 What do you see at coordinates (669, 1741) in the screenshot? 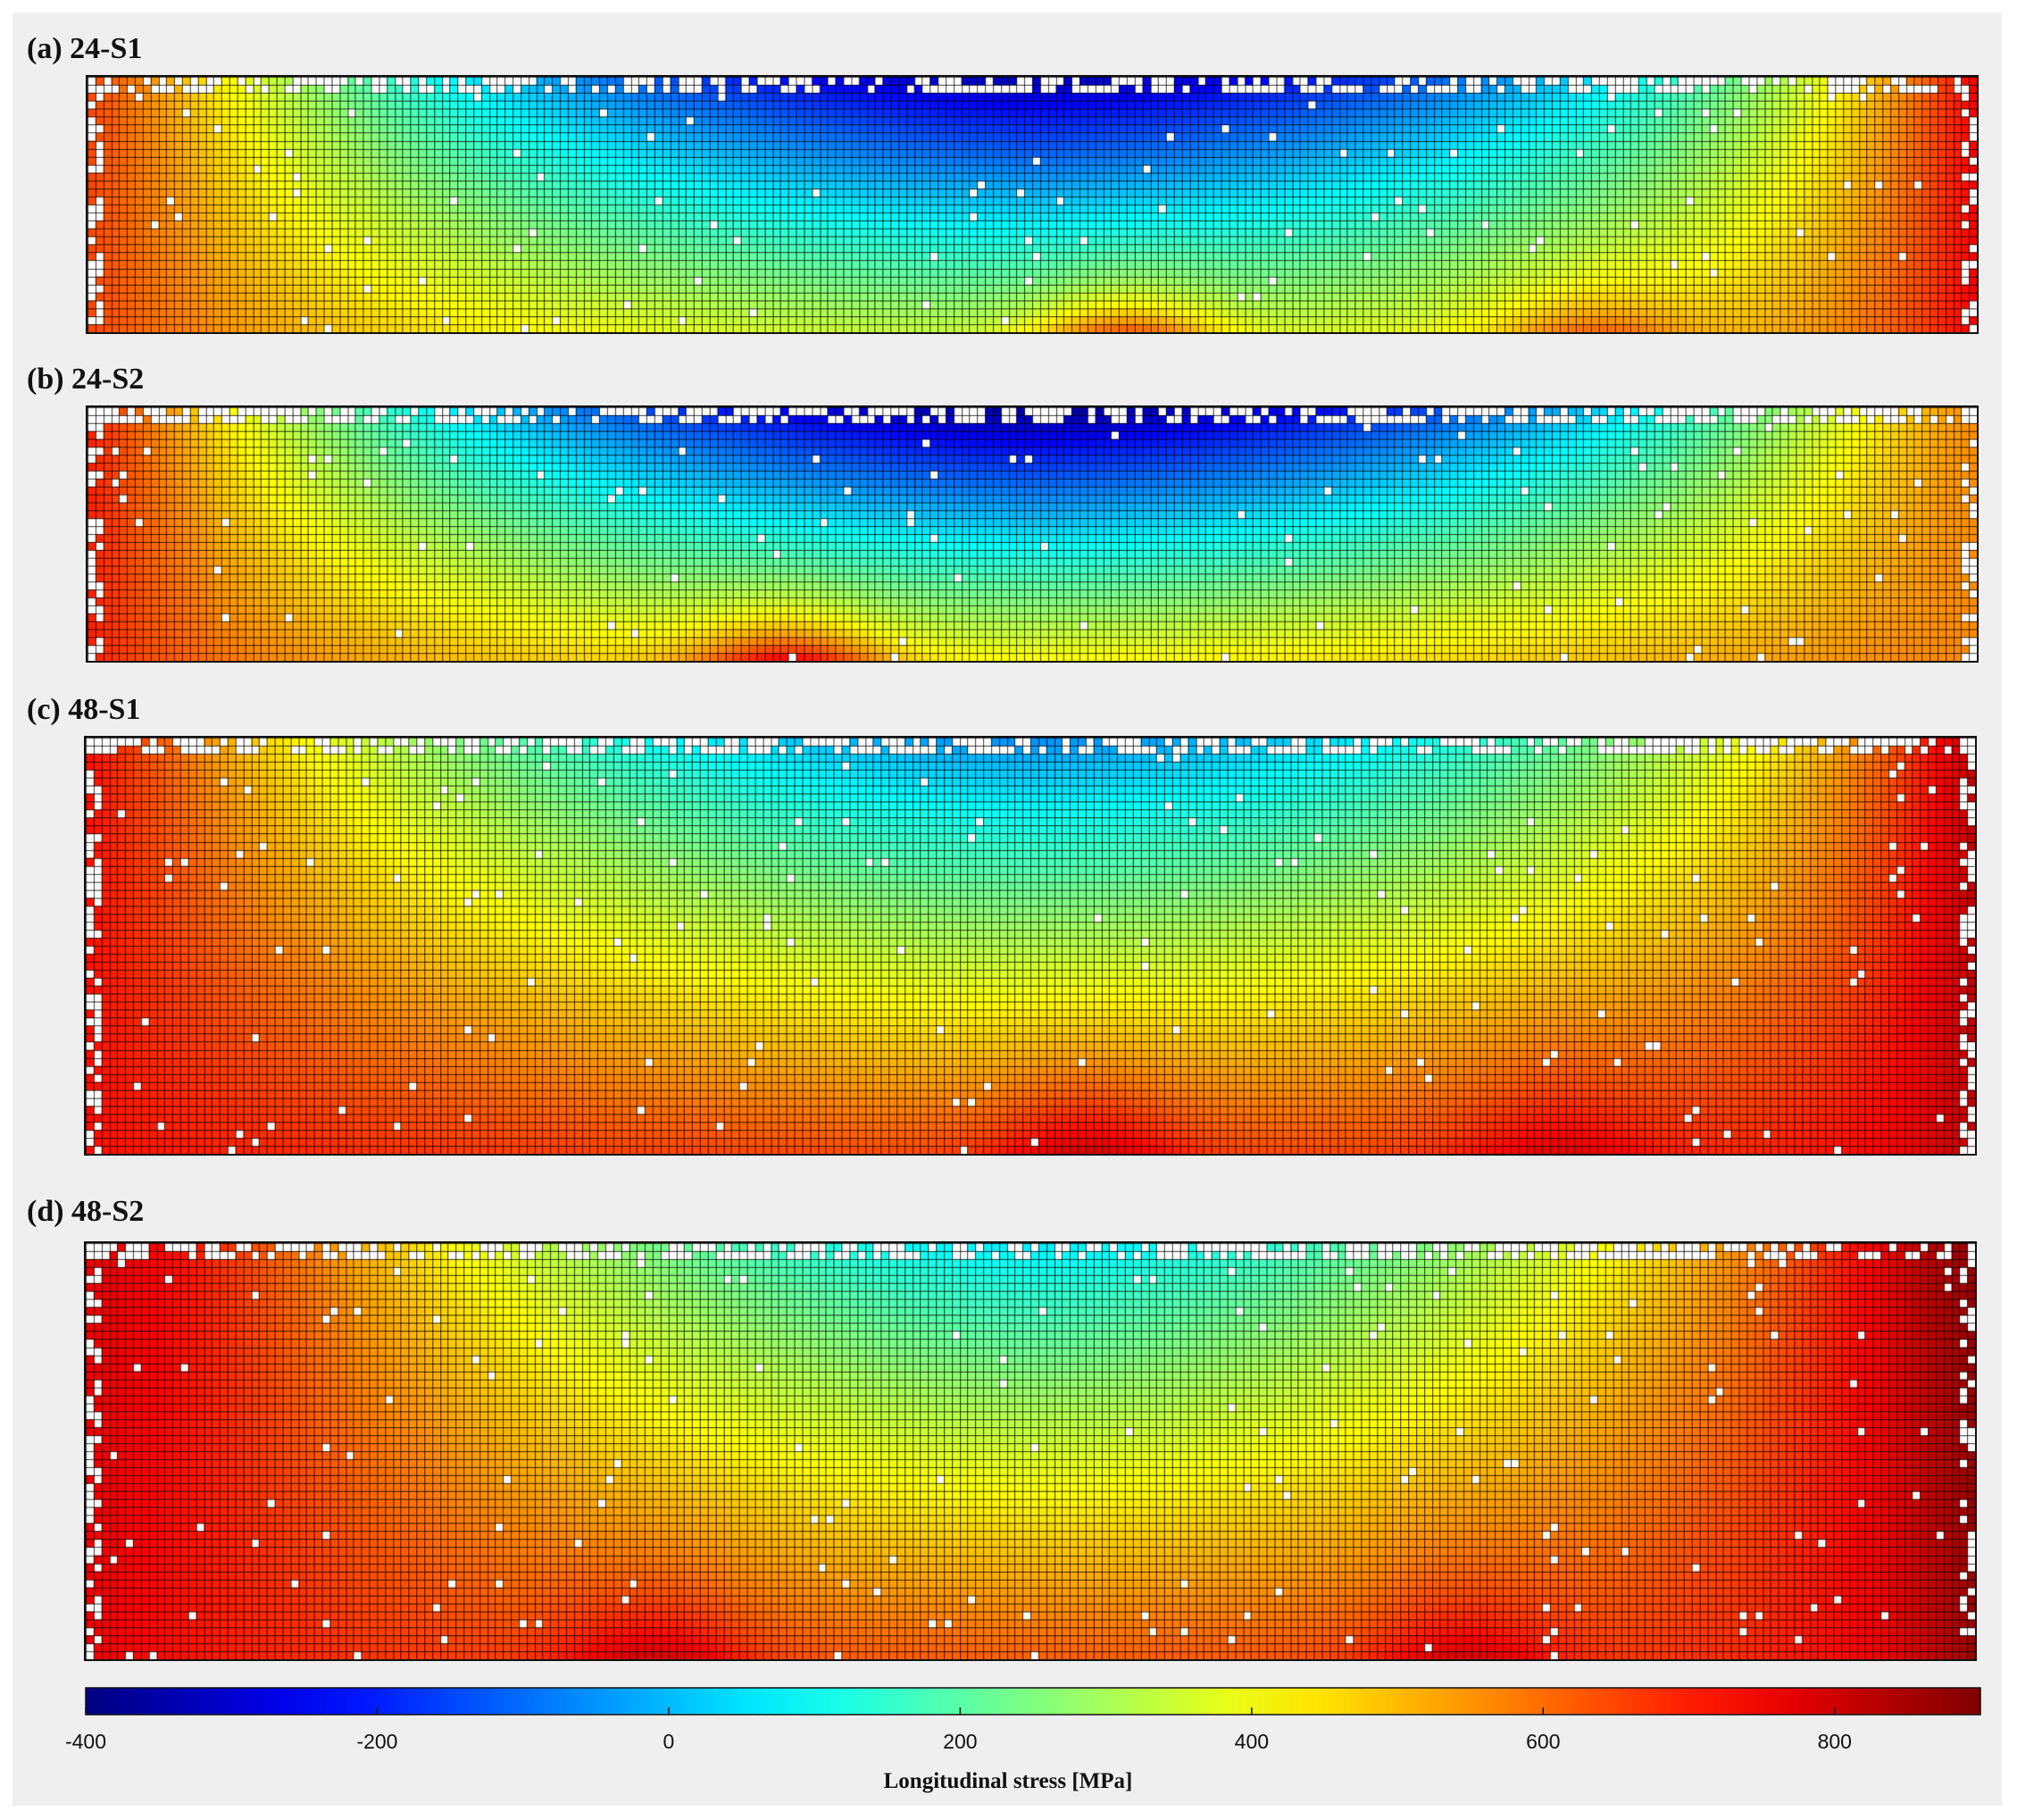
I see `colorbar-tick-label: 0` at bounding box center [669, 1741].